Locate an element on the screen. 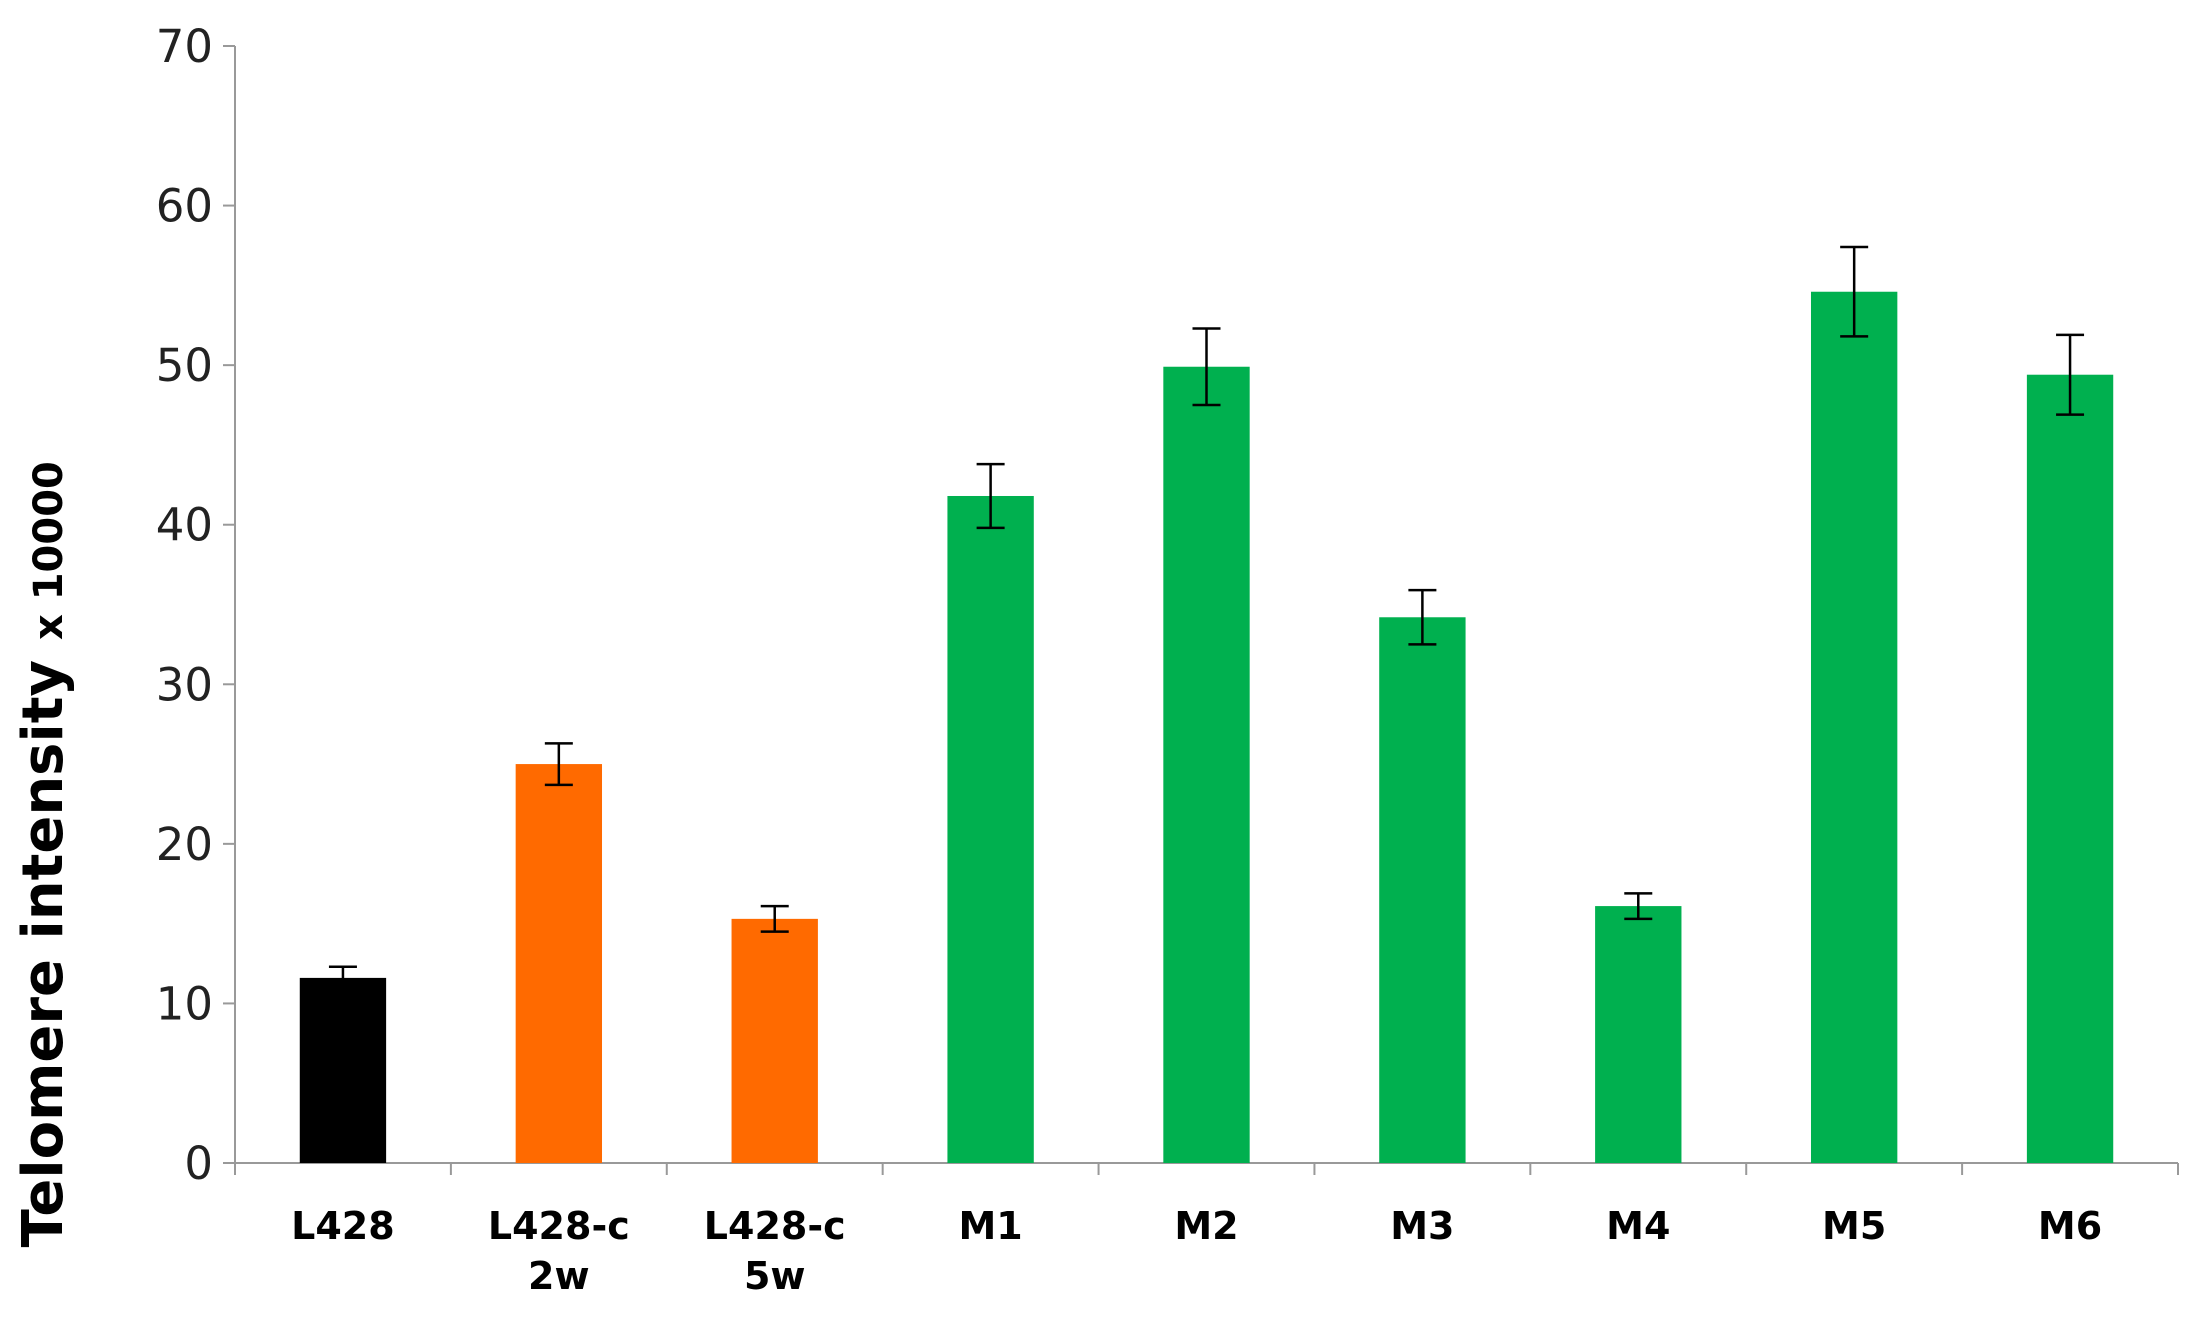 The width and height of the screenshot is (2190, 1323). x-tick-label: L428 is located at coordinates (343, 1226).